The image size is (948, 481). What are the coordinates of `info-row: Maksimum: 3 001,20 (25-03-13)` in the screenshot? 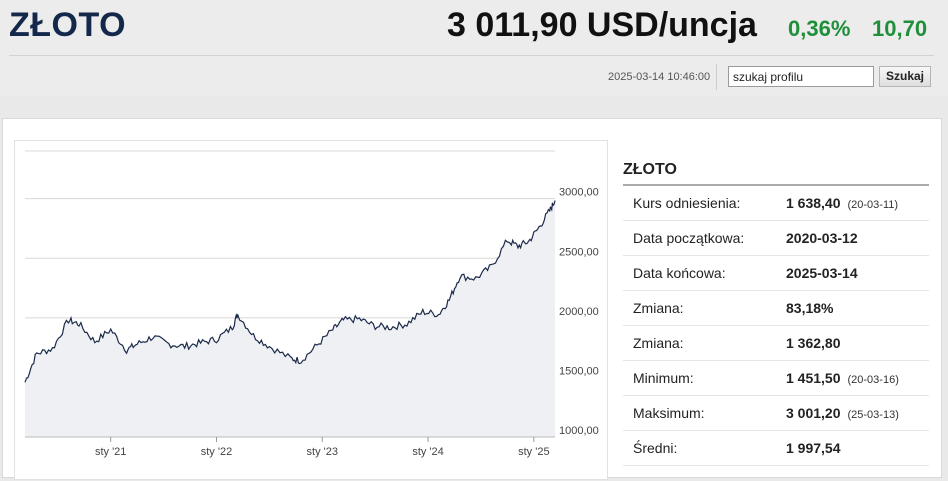 It's located at (776, 413).